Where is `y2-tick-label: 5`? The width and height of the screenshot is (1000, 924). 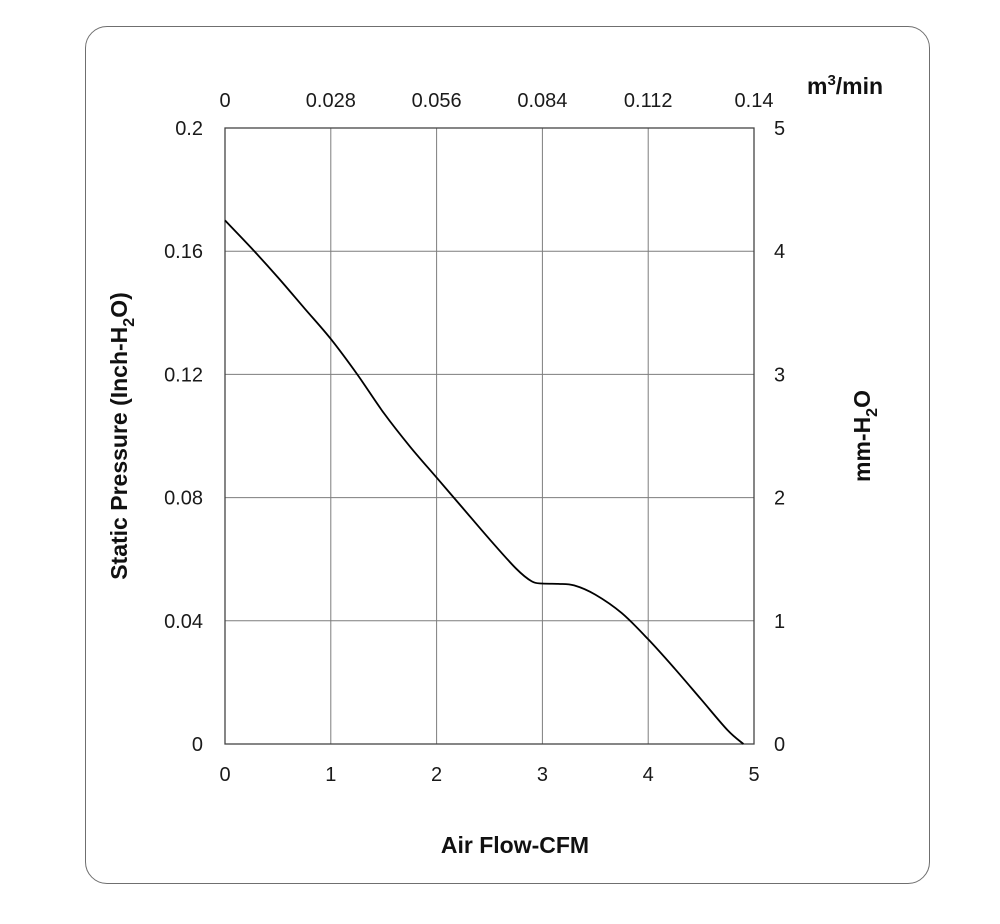 y2-tick-label: 5 is located at coordinates (779, 129).